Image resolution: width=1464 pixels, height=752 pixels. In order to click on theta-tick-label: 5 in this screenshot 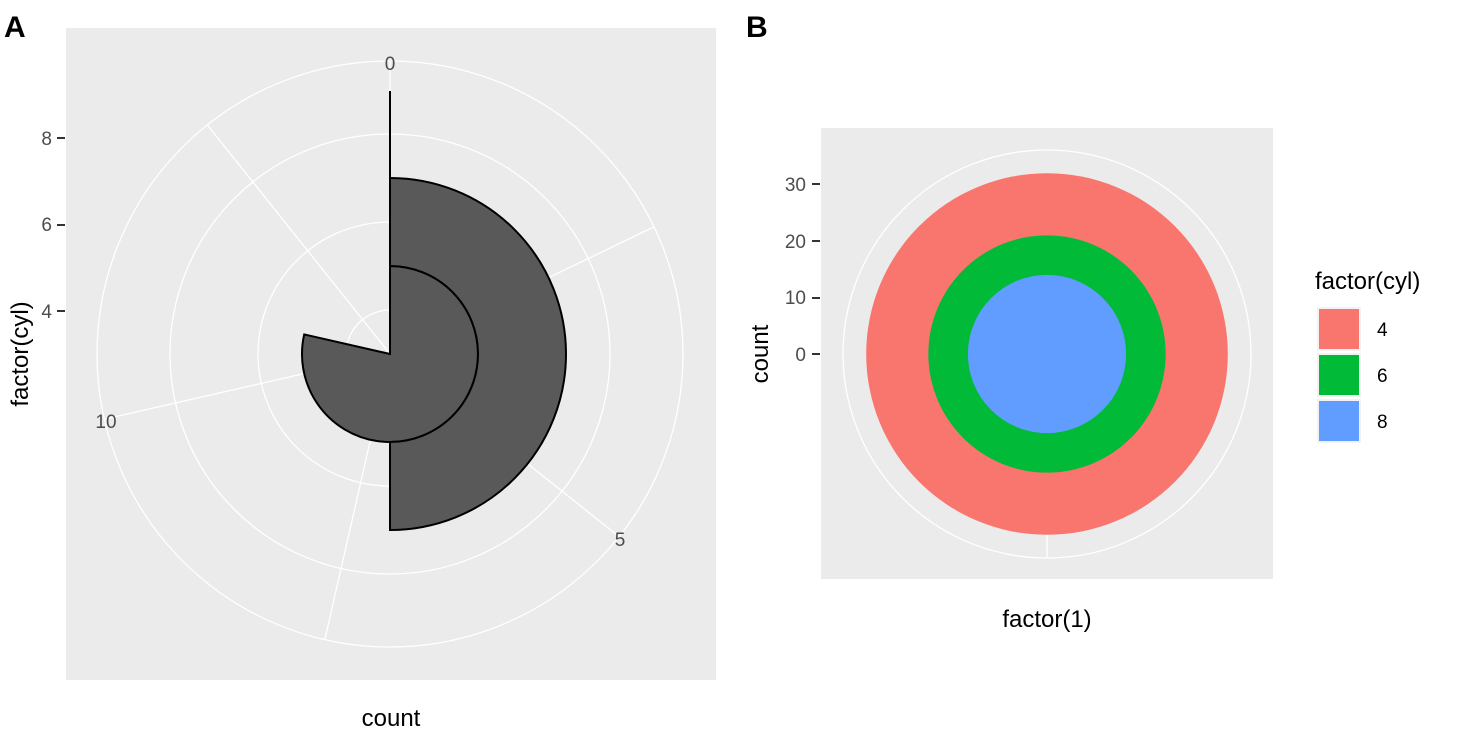, I will do `click(620, 540)`.